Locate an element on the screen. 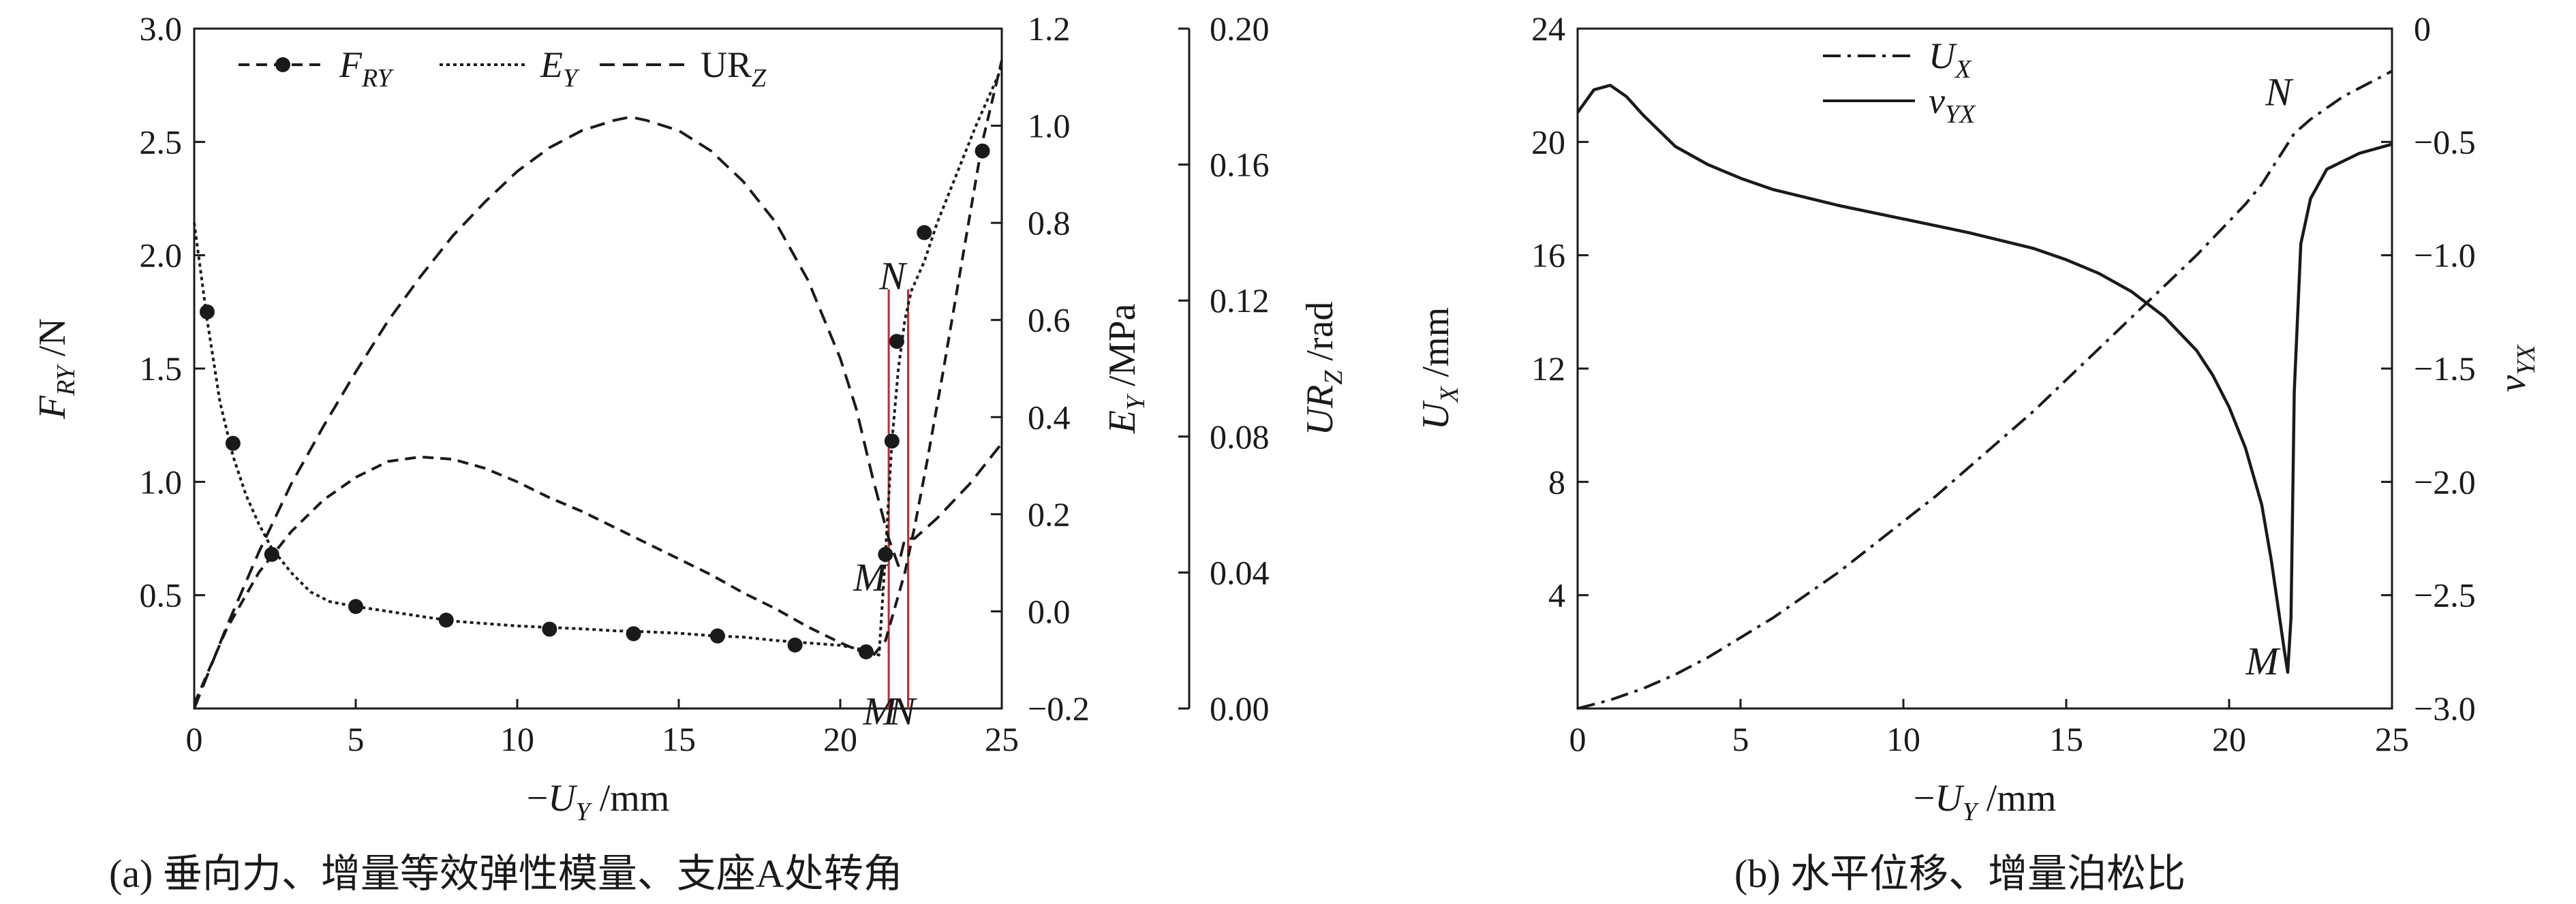  y-tick-label-V: −1.5 is located at coordinates (2445, 368).